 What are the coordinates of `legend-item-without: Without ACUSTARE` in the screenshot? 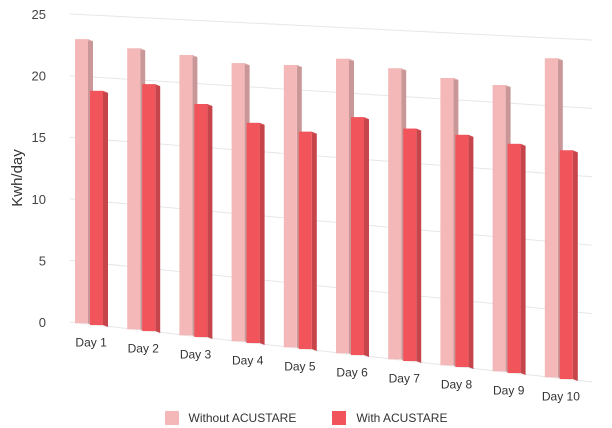 It's located at (230, 418).